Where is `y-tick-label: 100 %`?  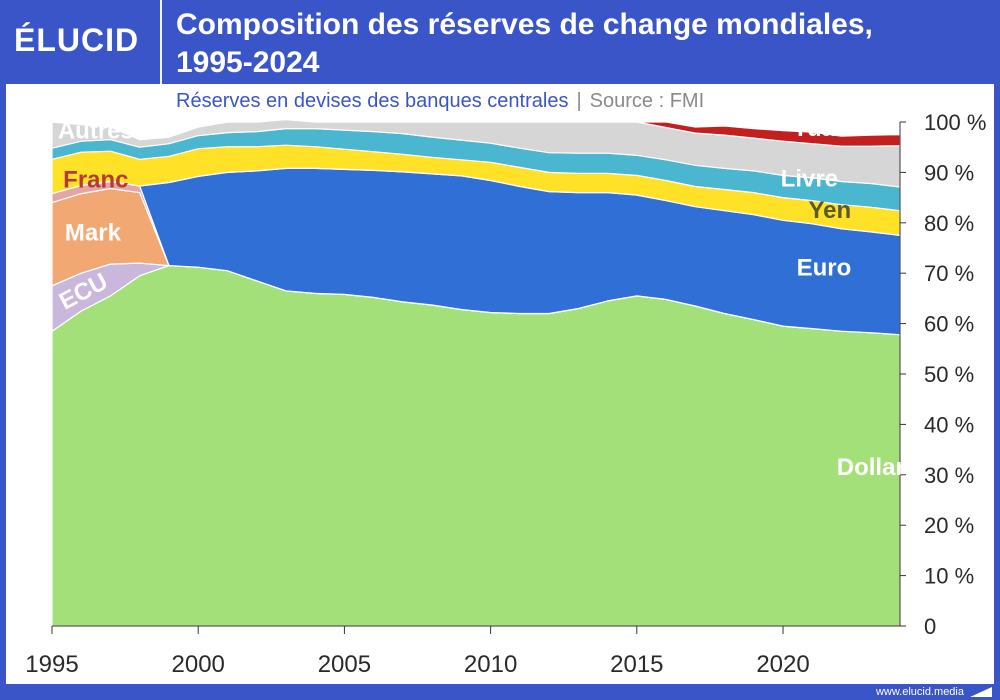
y-tick-label: 100 % is located at coordinates (955, 122).